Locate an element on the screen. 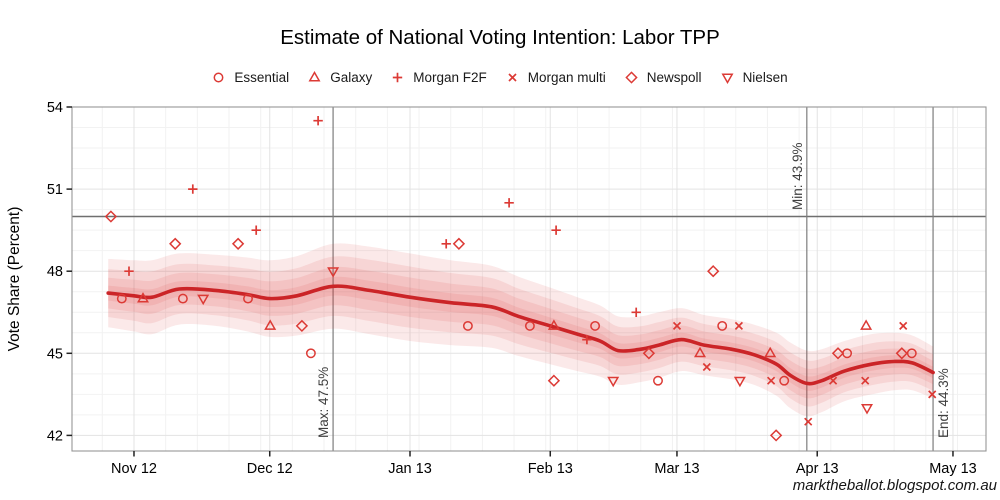  x-tick-label: Dec 12 is located at coordinates (270, 469).